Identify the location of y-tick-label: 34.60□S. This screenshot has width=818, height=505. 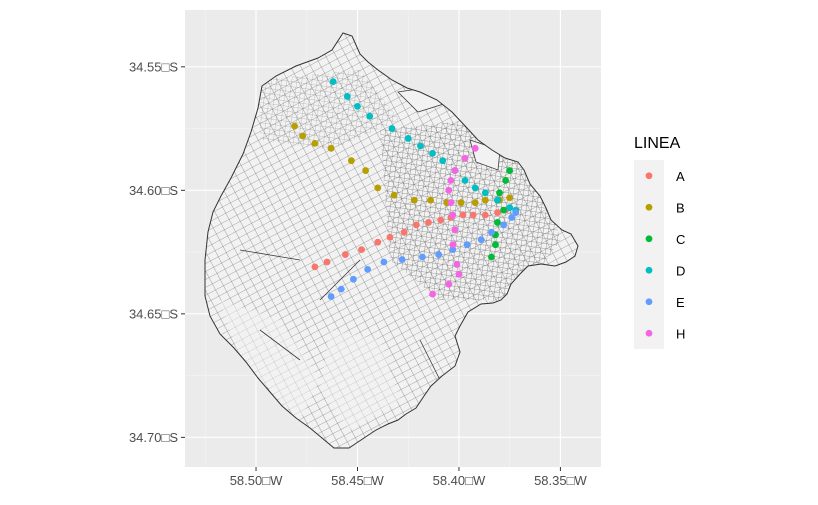
(153, 190).